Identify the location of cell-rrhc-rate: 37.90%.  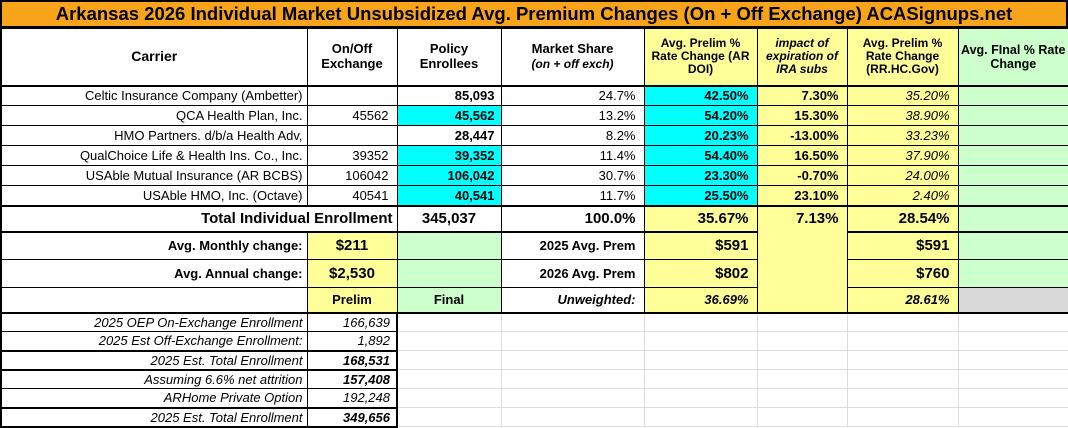
(902, 155).